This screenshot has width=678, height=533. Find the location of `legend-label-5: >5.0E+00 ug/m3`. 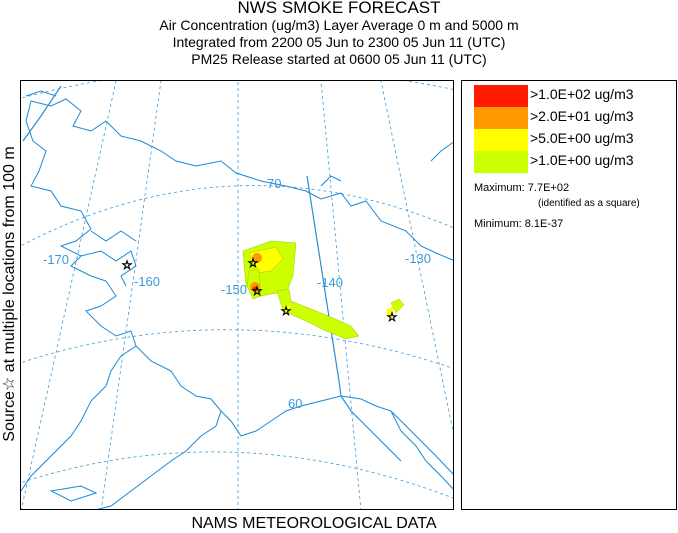

legend-label-5: >5.0E+00 ug/m3 is located at coordinates (582, 138).